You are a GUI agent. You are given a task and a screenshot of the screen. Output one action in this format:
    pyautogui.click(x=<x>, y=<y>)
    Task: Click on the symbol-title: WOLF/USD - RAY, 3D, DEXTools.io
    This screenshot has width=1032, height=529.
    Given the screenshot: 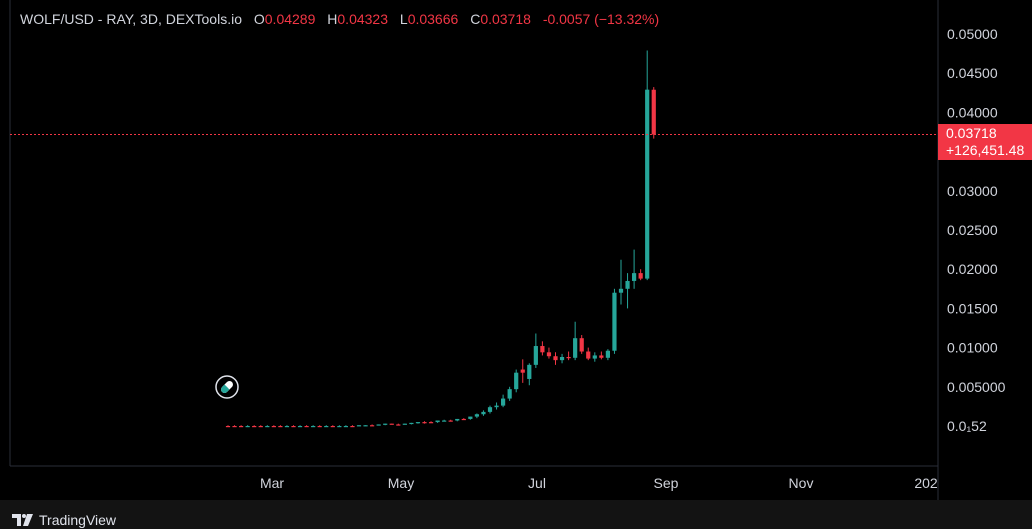 What is the action you would take?
    pyautogui.click(x=131, y=19)
    